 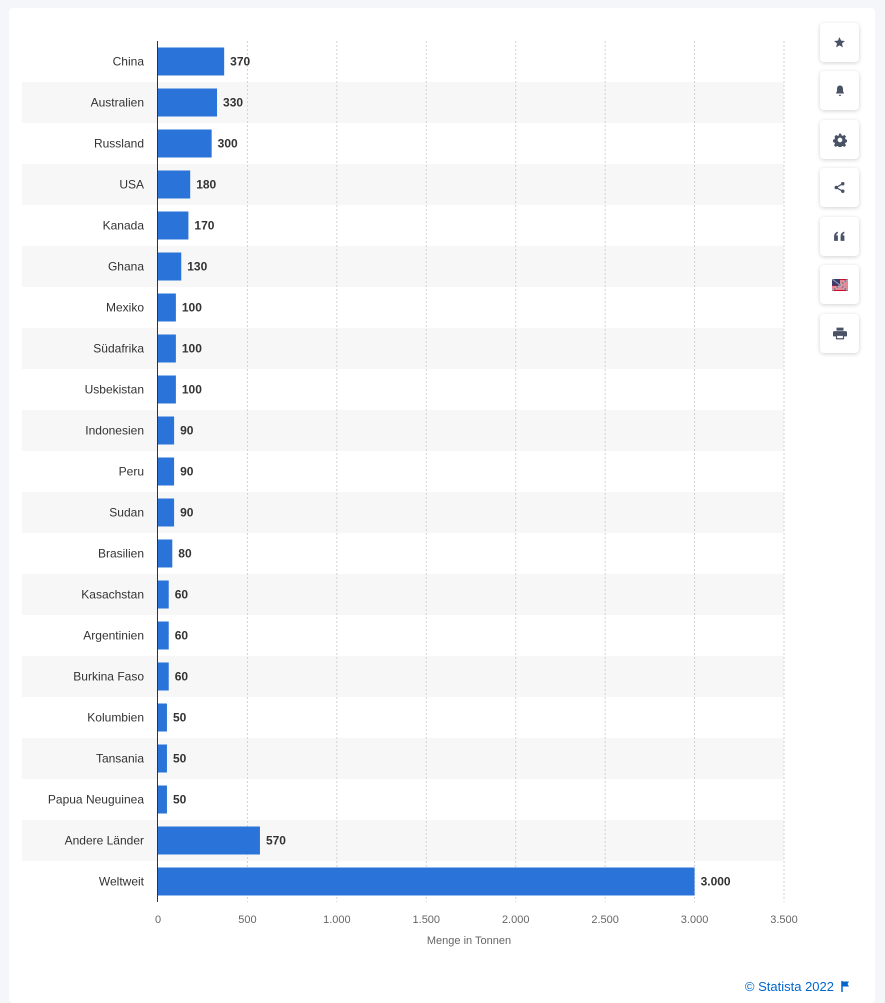 What do you see at coordinates (113, 636) in the screenshot?
I see `category-label: Argentinien` at bounding box center [113, 636].